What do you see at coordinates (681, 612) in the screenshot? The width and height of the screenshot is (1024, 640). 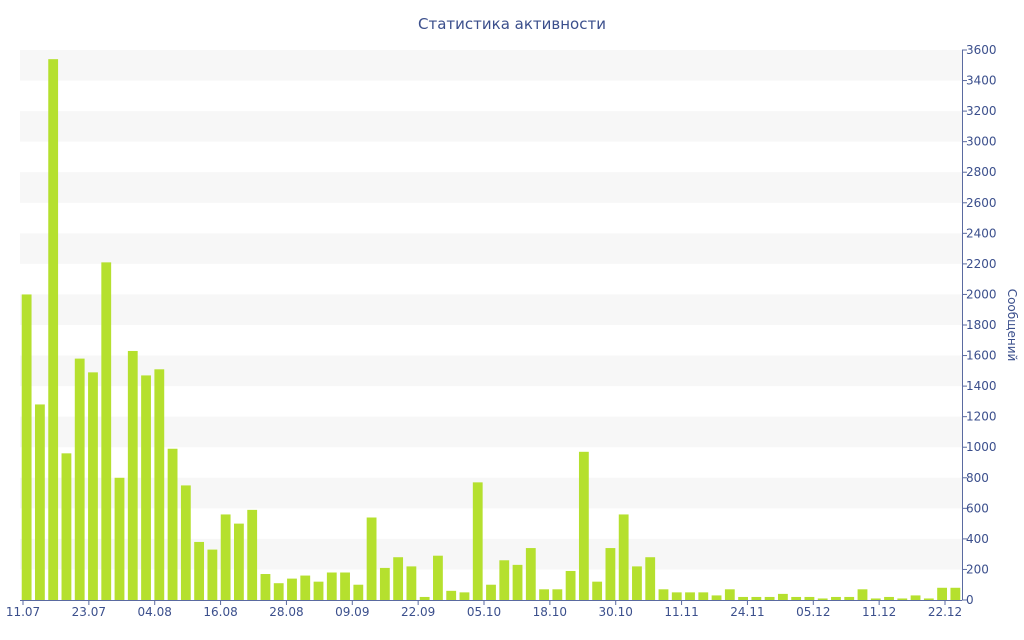 I see `x-tick-label: 11.11` at bounding box center [681, 612].